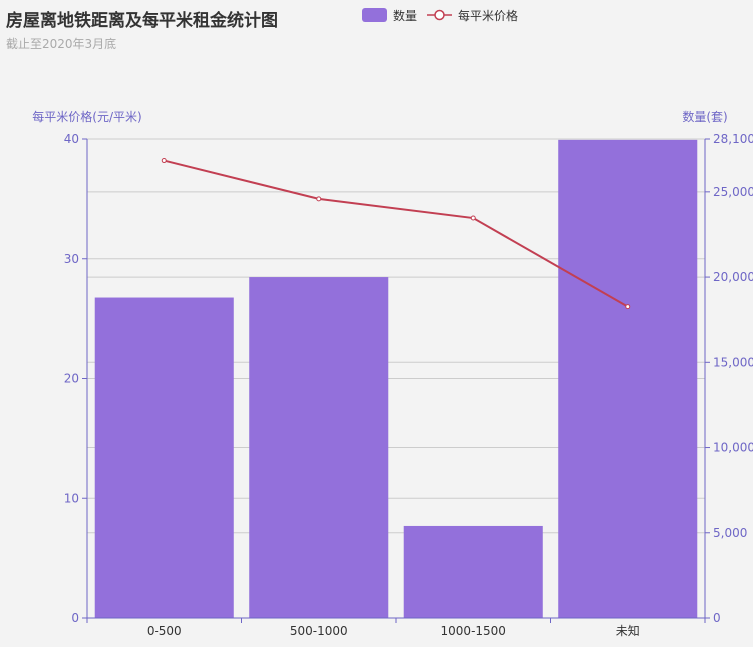 The height and width of the screenshot is (647, 753). I want to click on y-left-tick-label: 30, so click(71, 259).